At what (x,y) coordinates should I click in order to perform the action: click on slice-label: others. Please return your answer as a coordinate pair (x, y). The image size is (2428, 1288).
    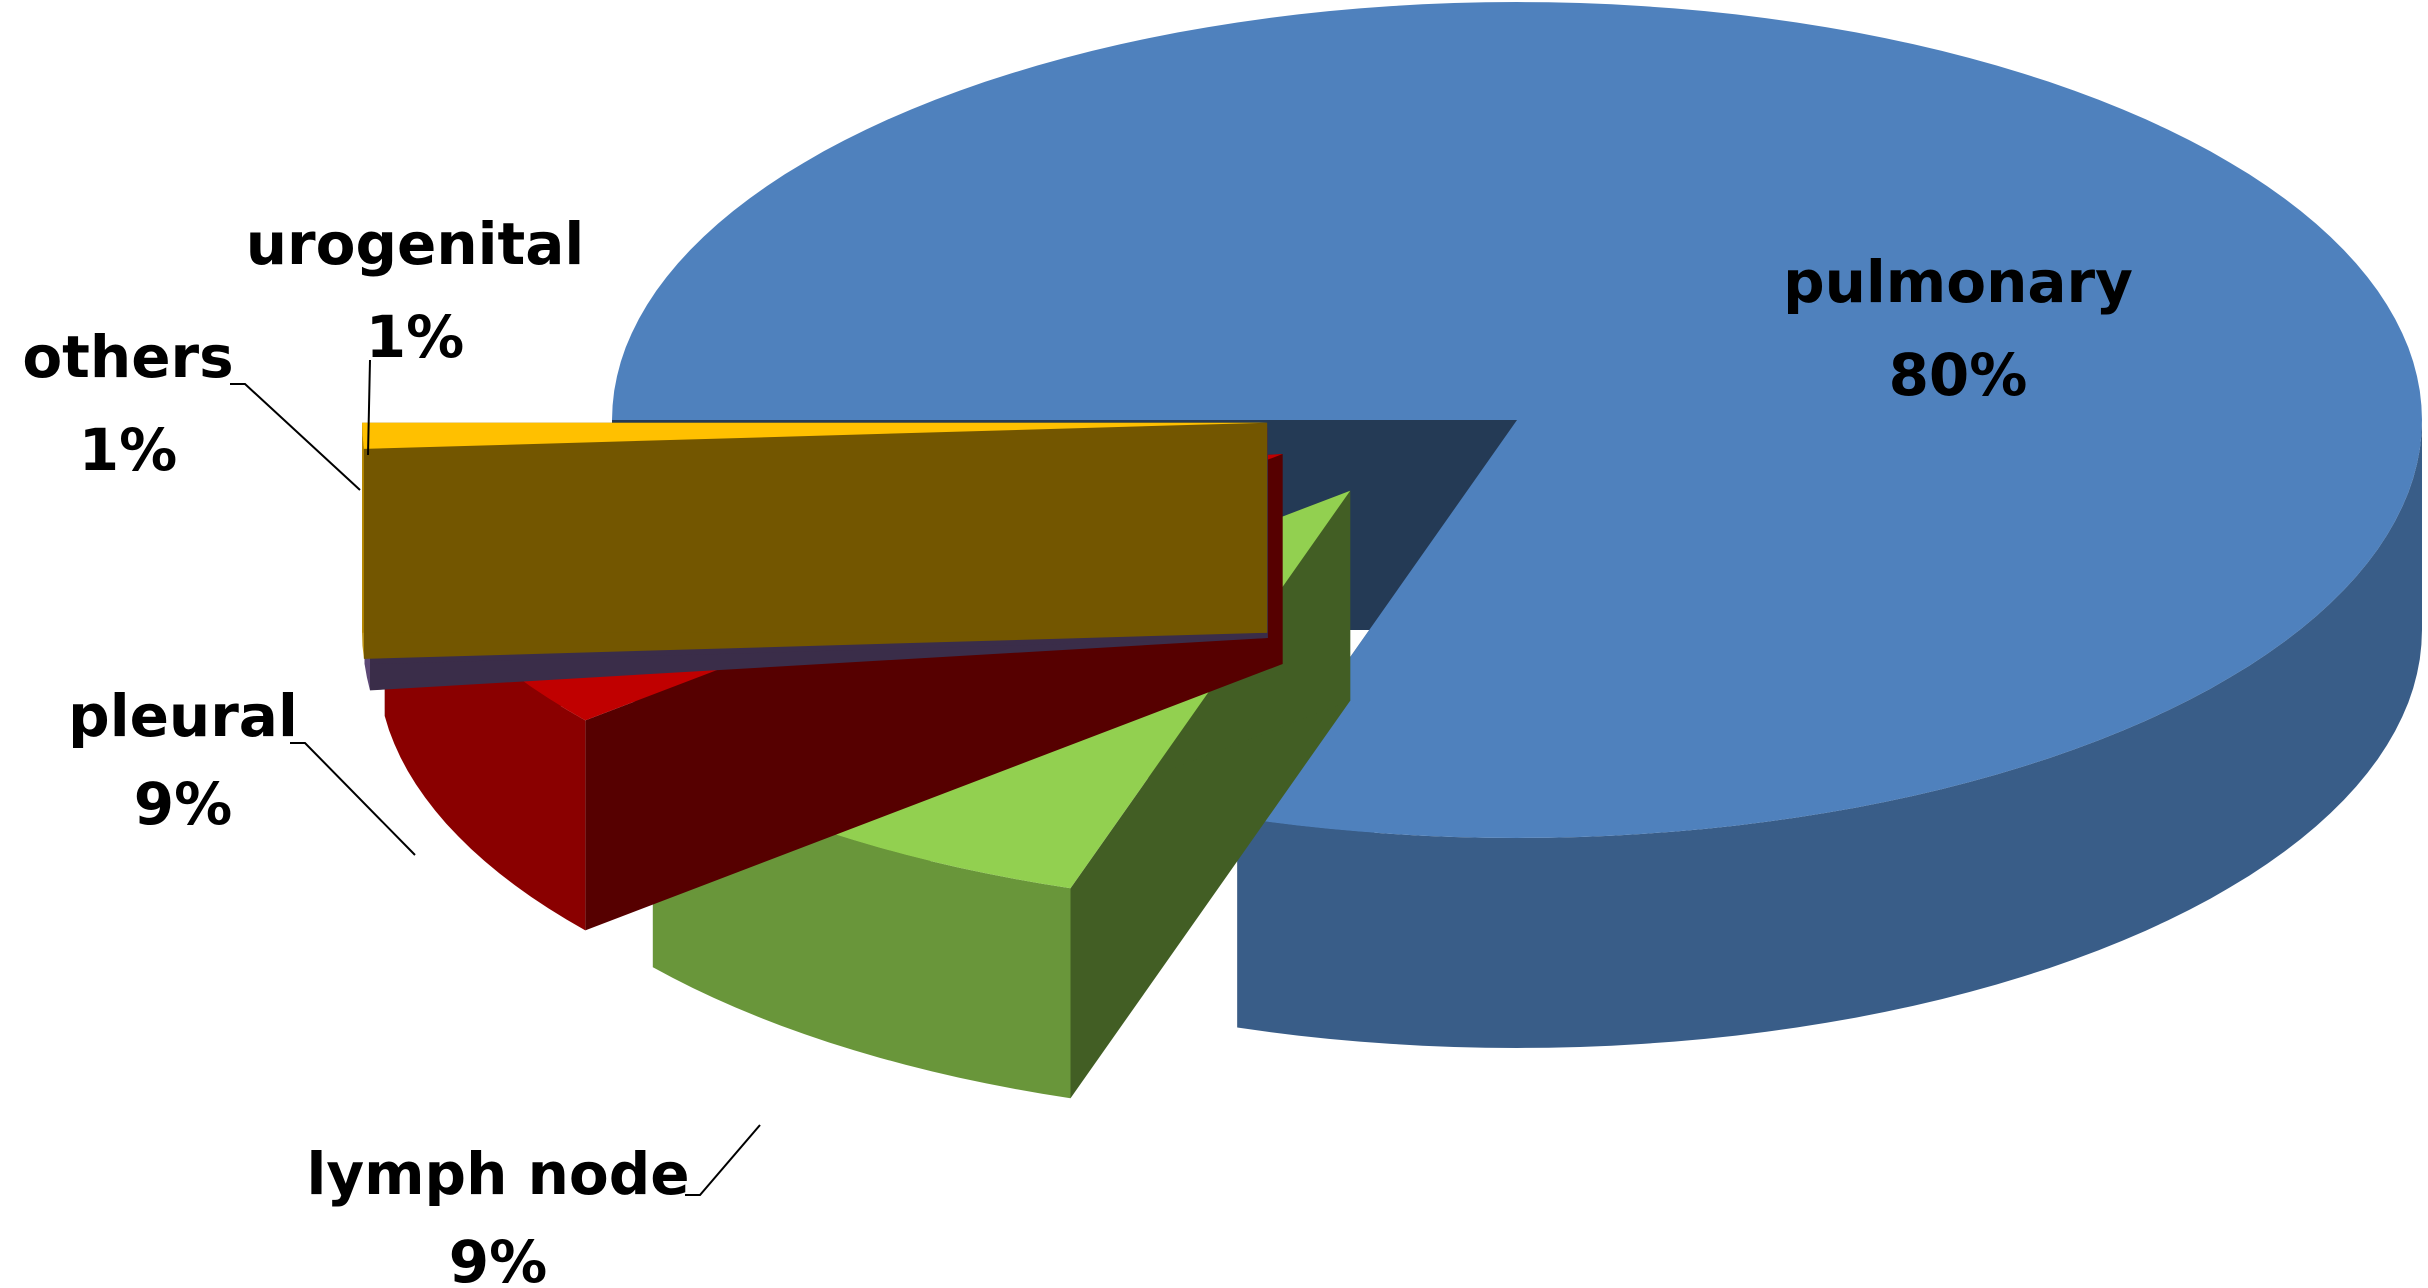
    Looking at the image, I should click on (127, 357).